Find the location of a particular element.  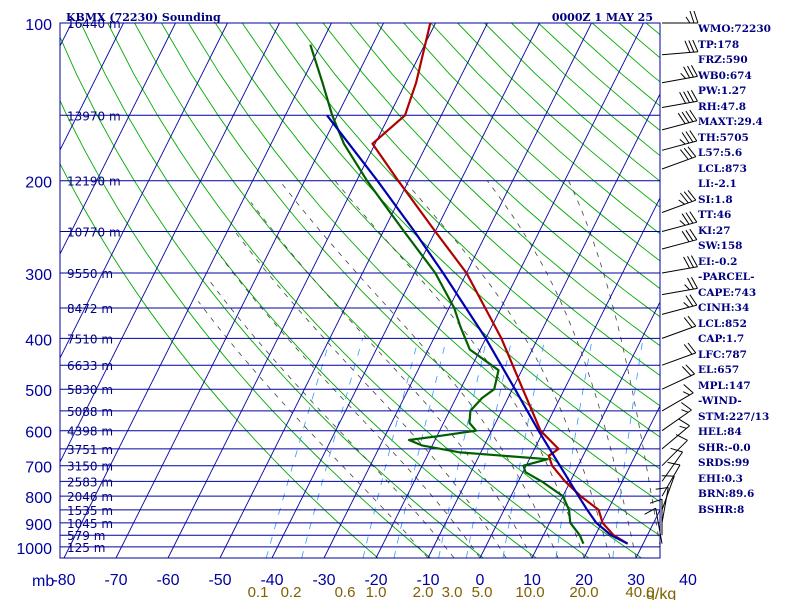

sounding-index-item: SHR:-0.0 is located at coordinates (724, 447).